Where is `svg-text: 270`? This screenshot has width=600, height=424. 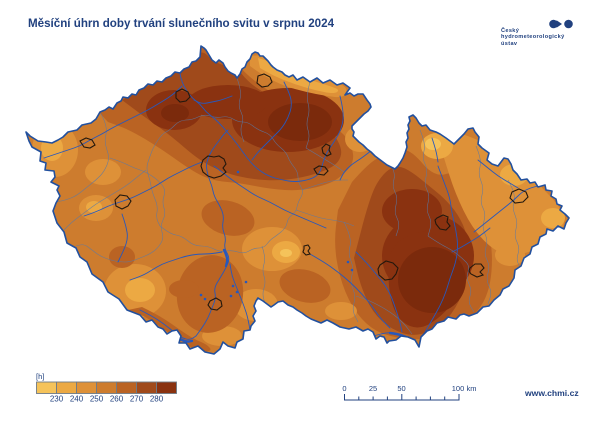
svg-text: 270 is located at coordinates (137, 399).